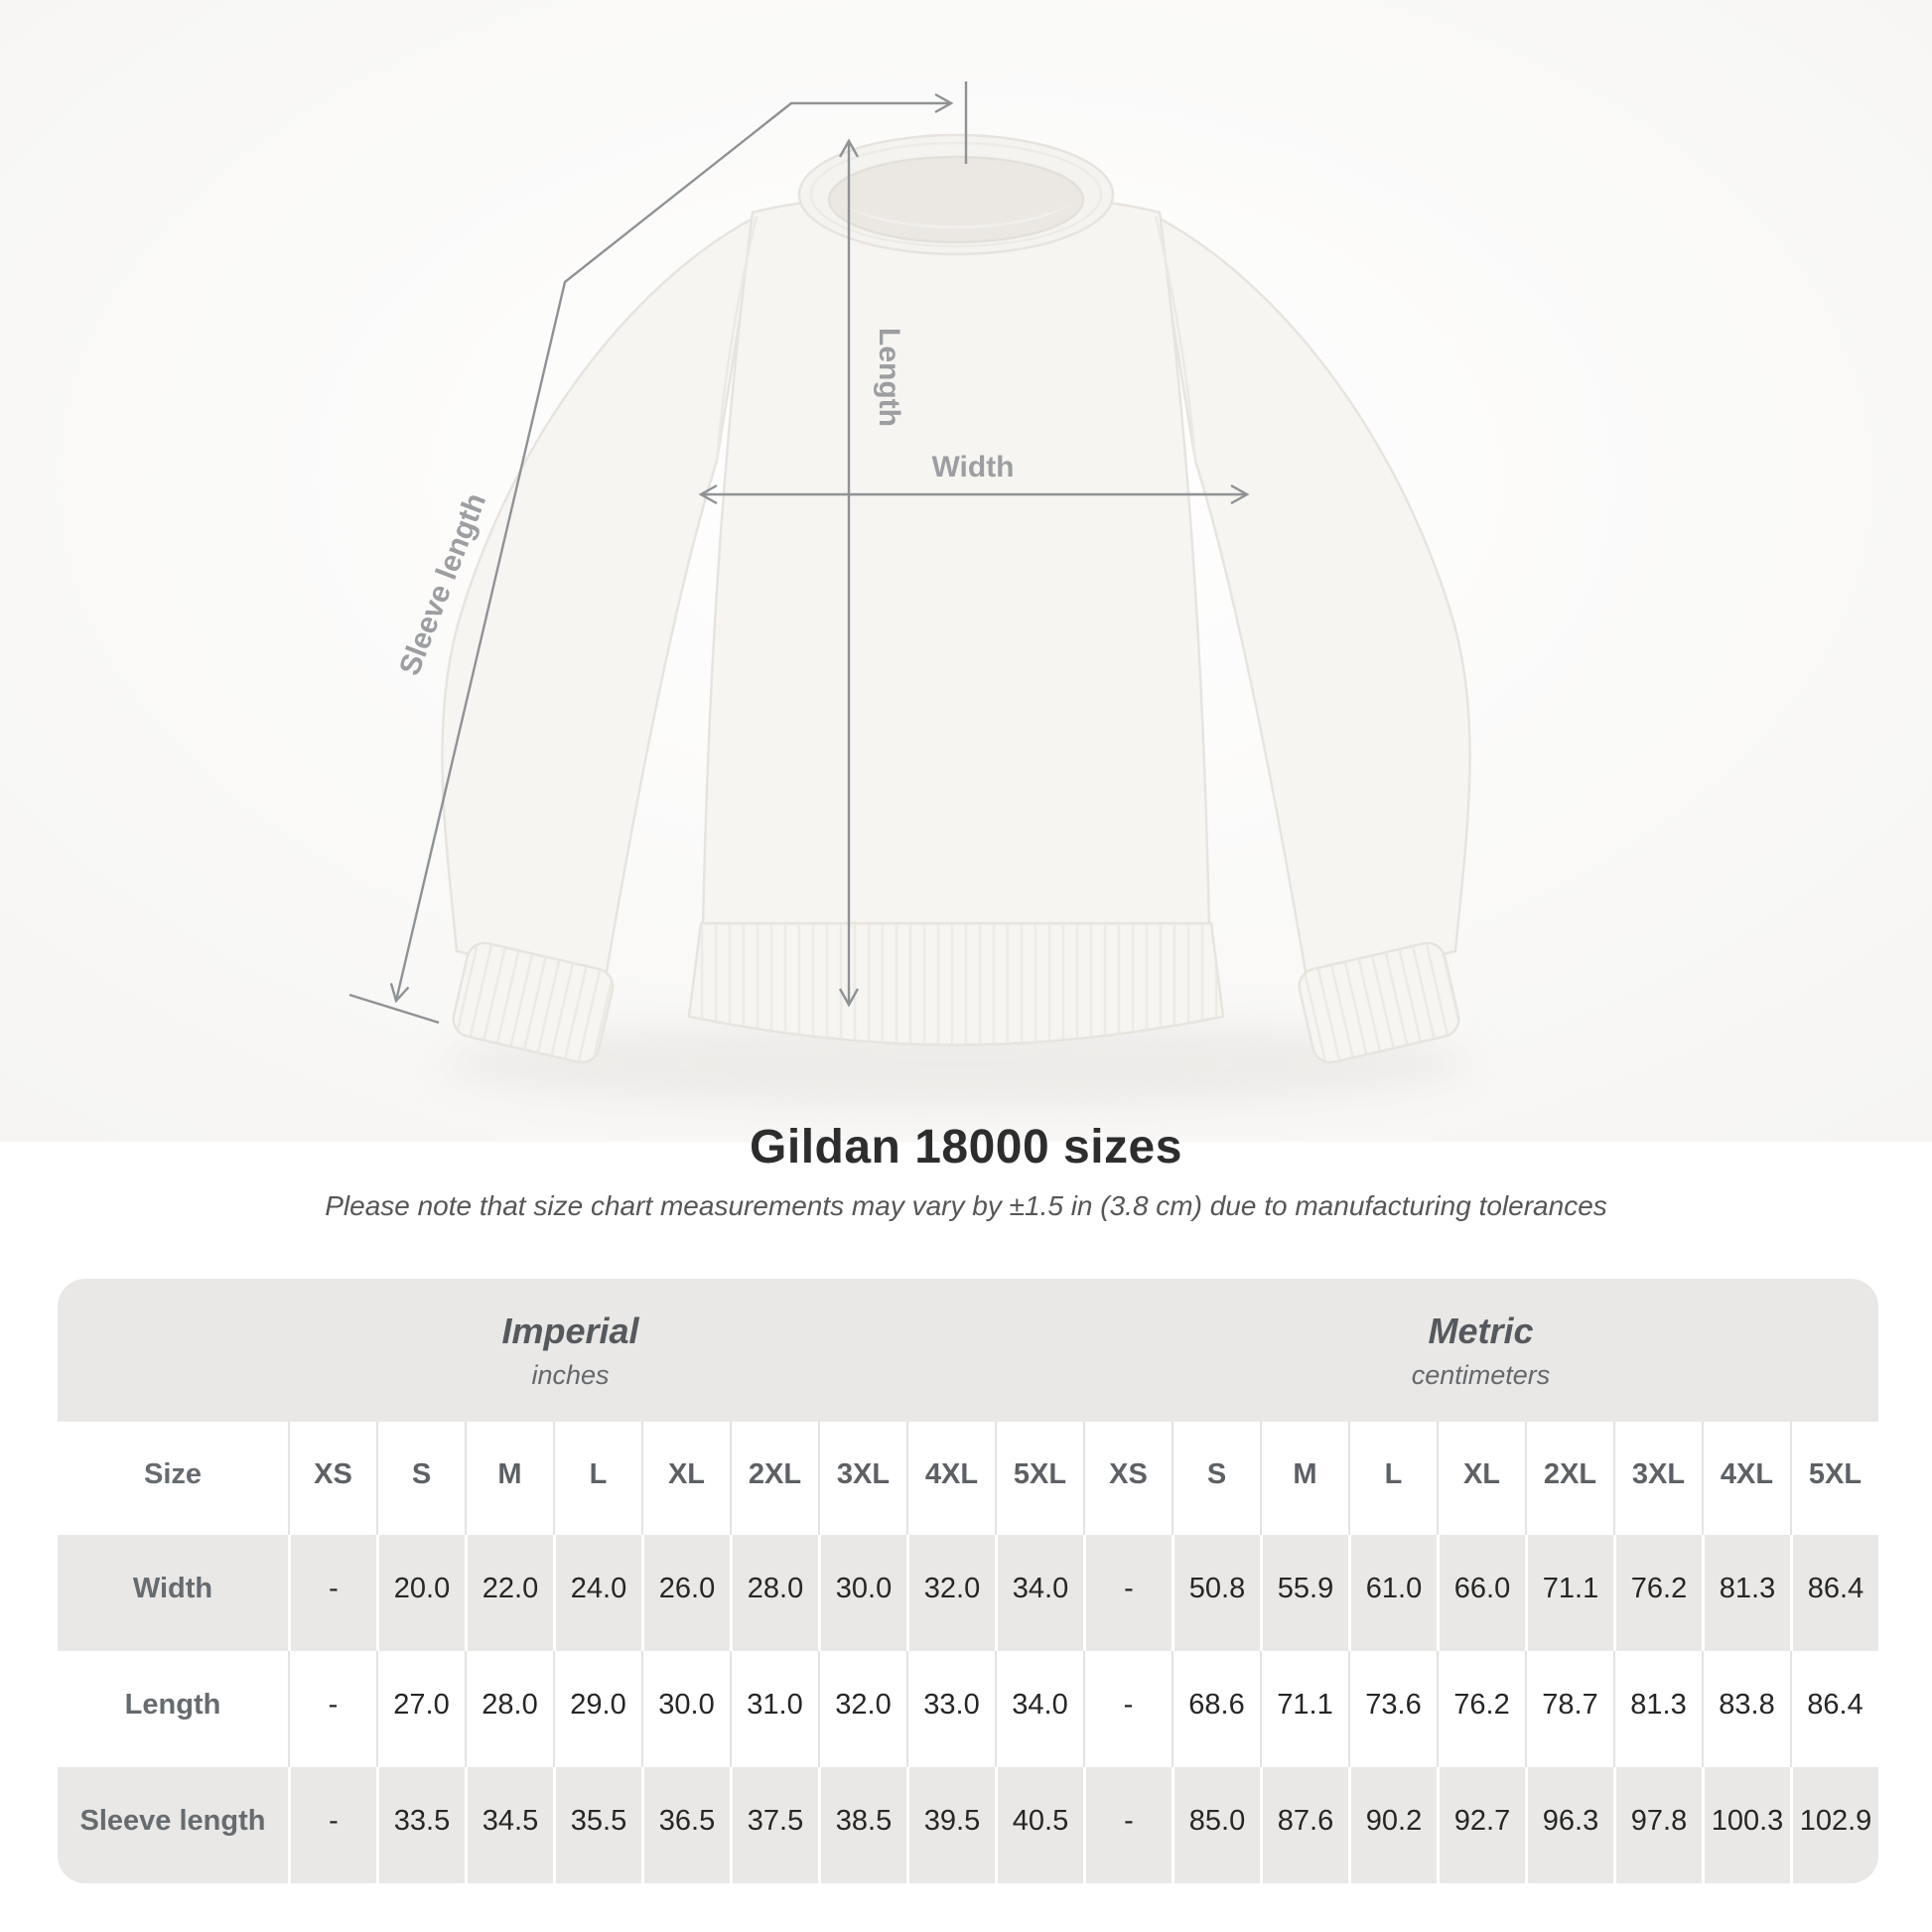 The image size is (1932, 1932). I want to click on metric-value-cell: 50.8, so click(1216, 1593).